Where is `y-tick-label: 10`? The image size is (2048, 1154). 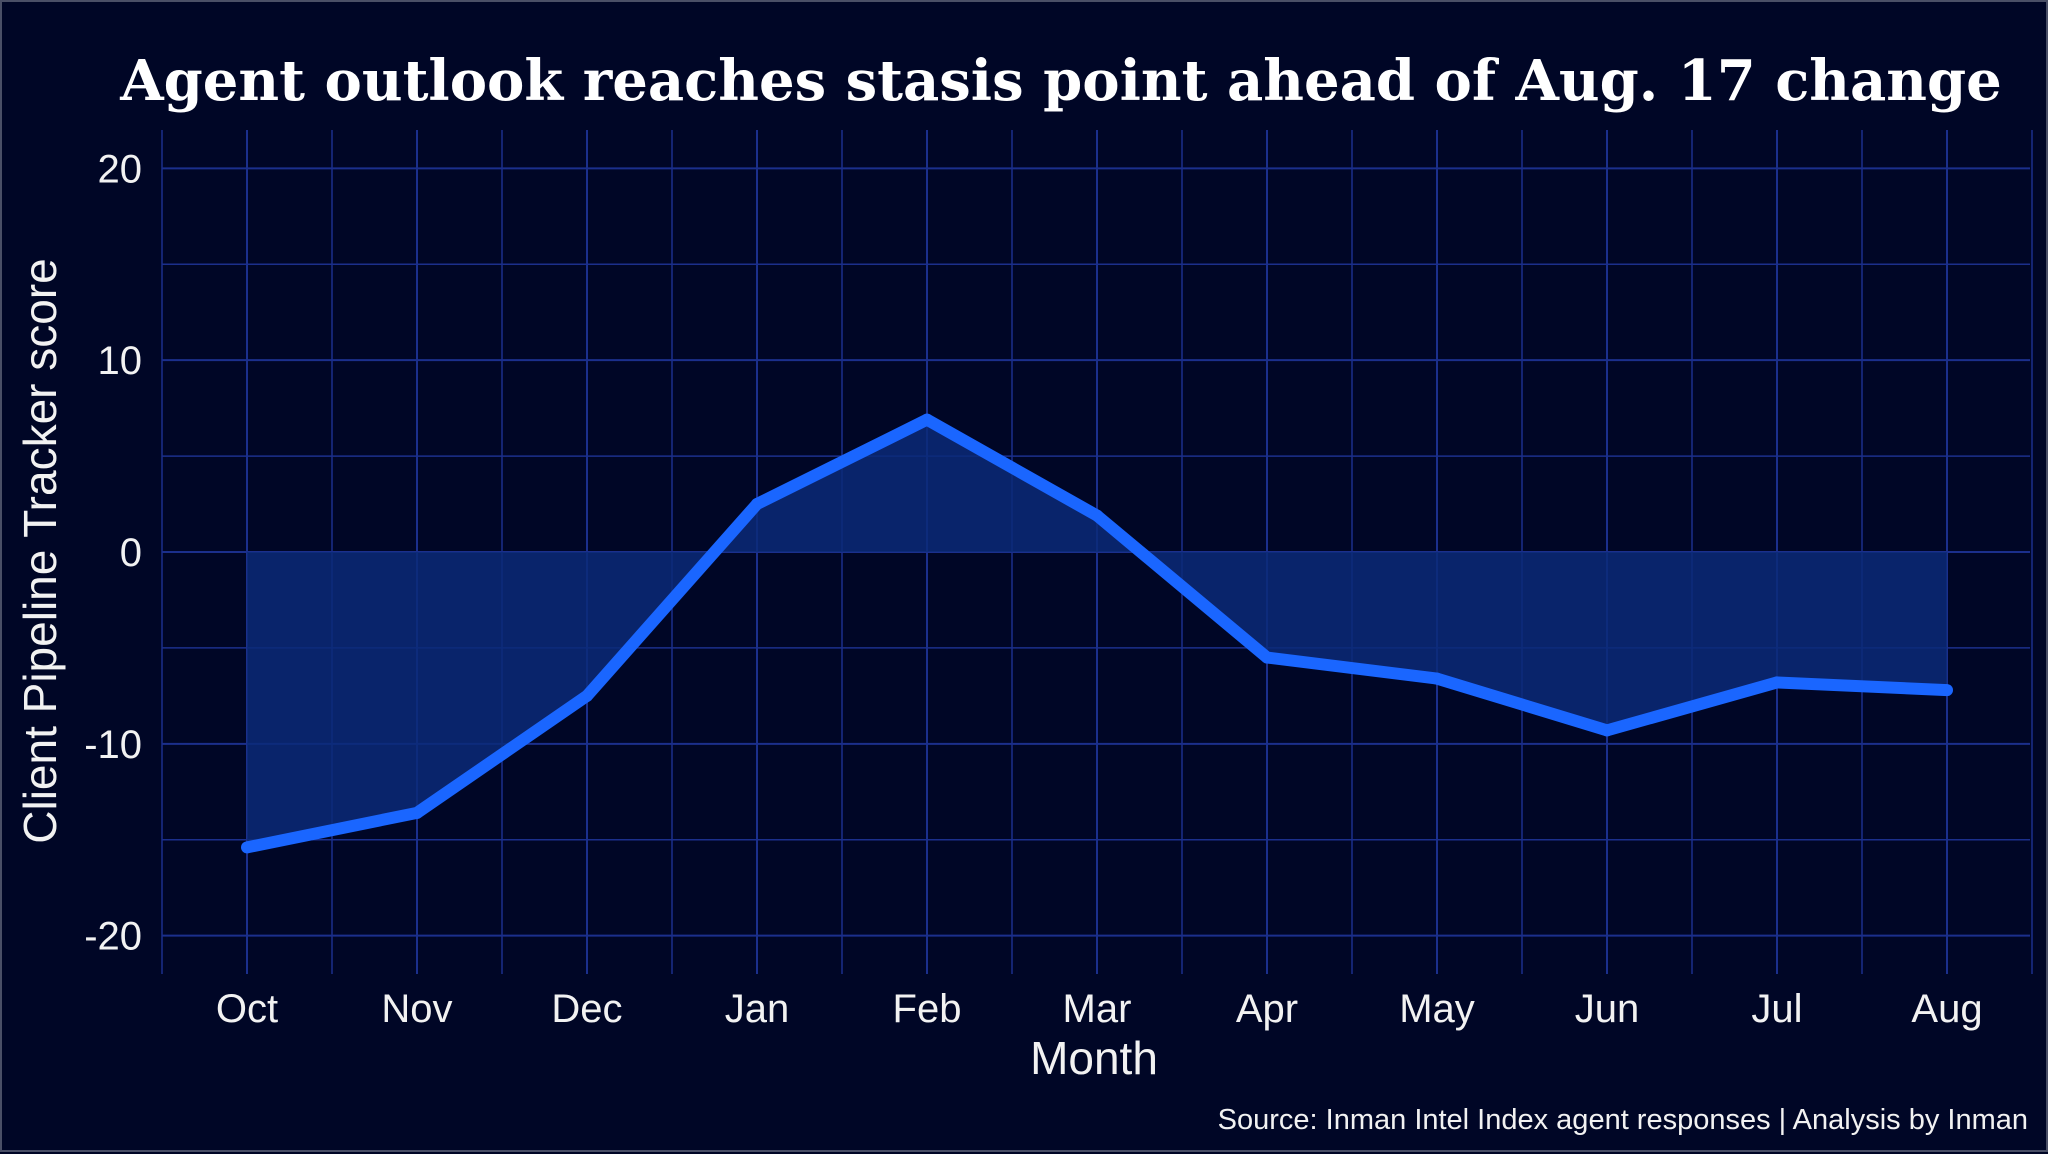 y-tick-label: 10 is located at coordinates (120, 361).